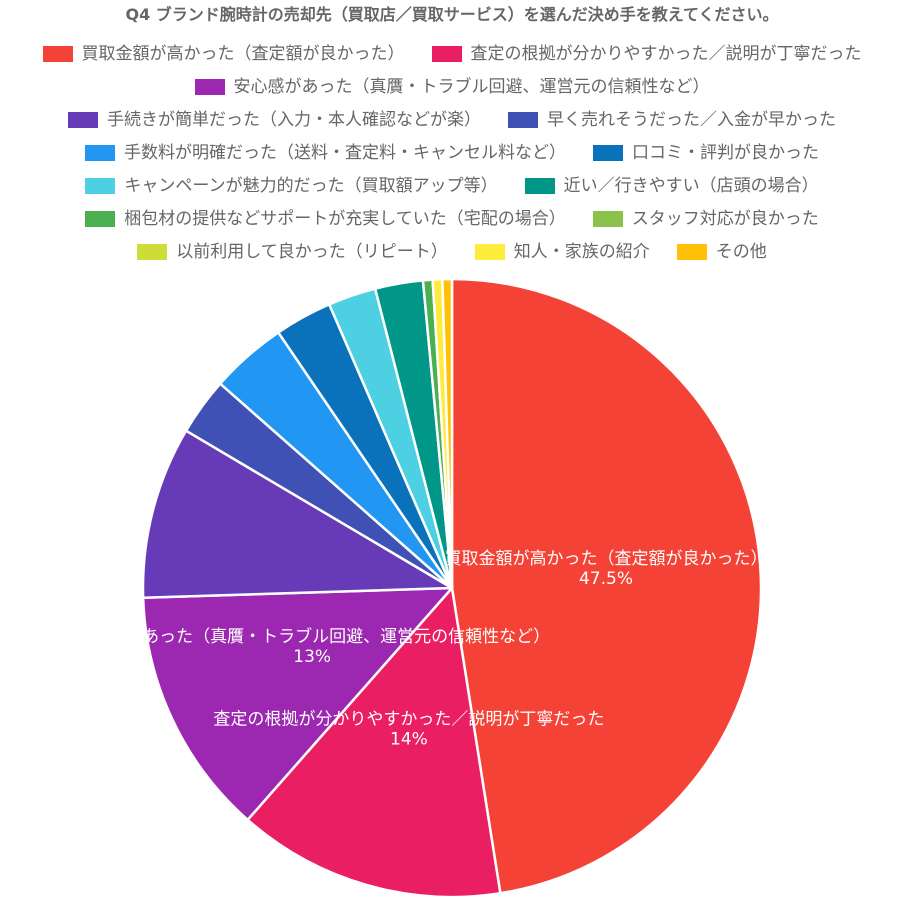  I want to click on legend-item-reviews: 口コミ・評判が良かった, so click(706, 153).